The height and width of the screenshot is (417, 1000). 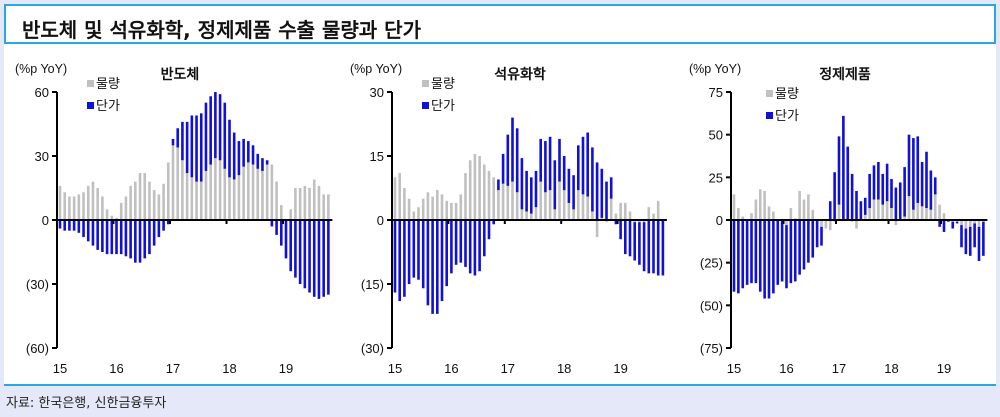 What do you see at coordinates (116, 368) in the screenshot?
I see `x-tick-label: 16` at bounding box center [116, 368].